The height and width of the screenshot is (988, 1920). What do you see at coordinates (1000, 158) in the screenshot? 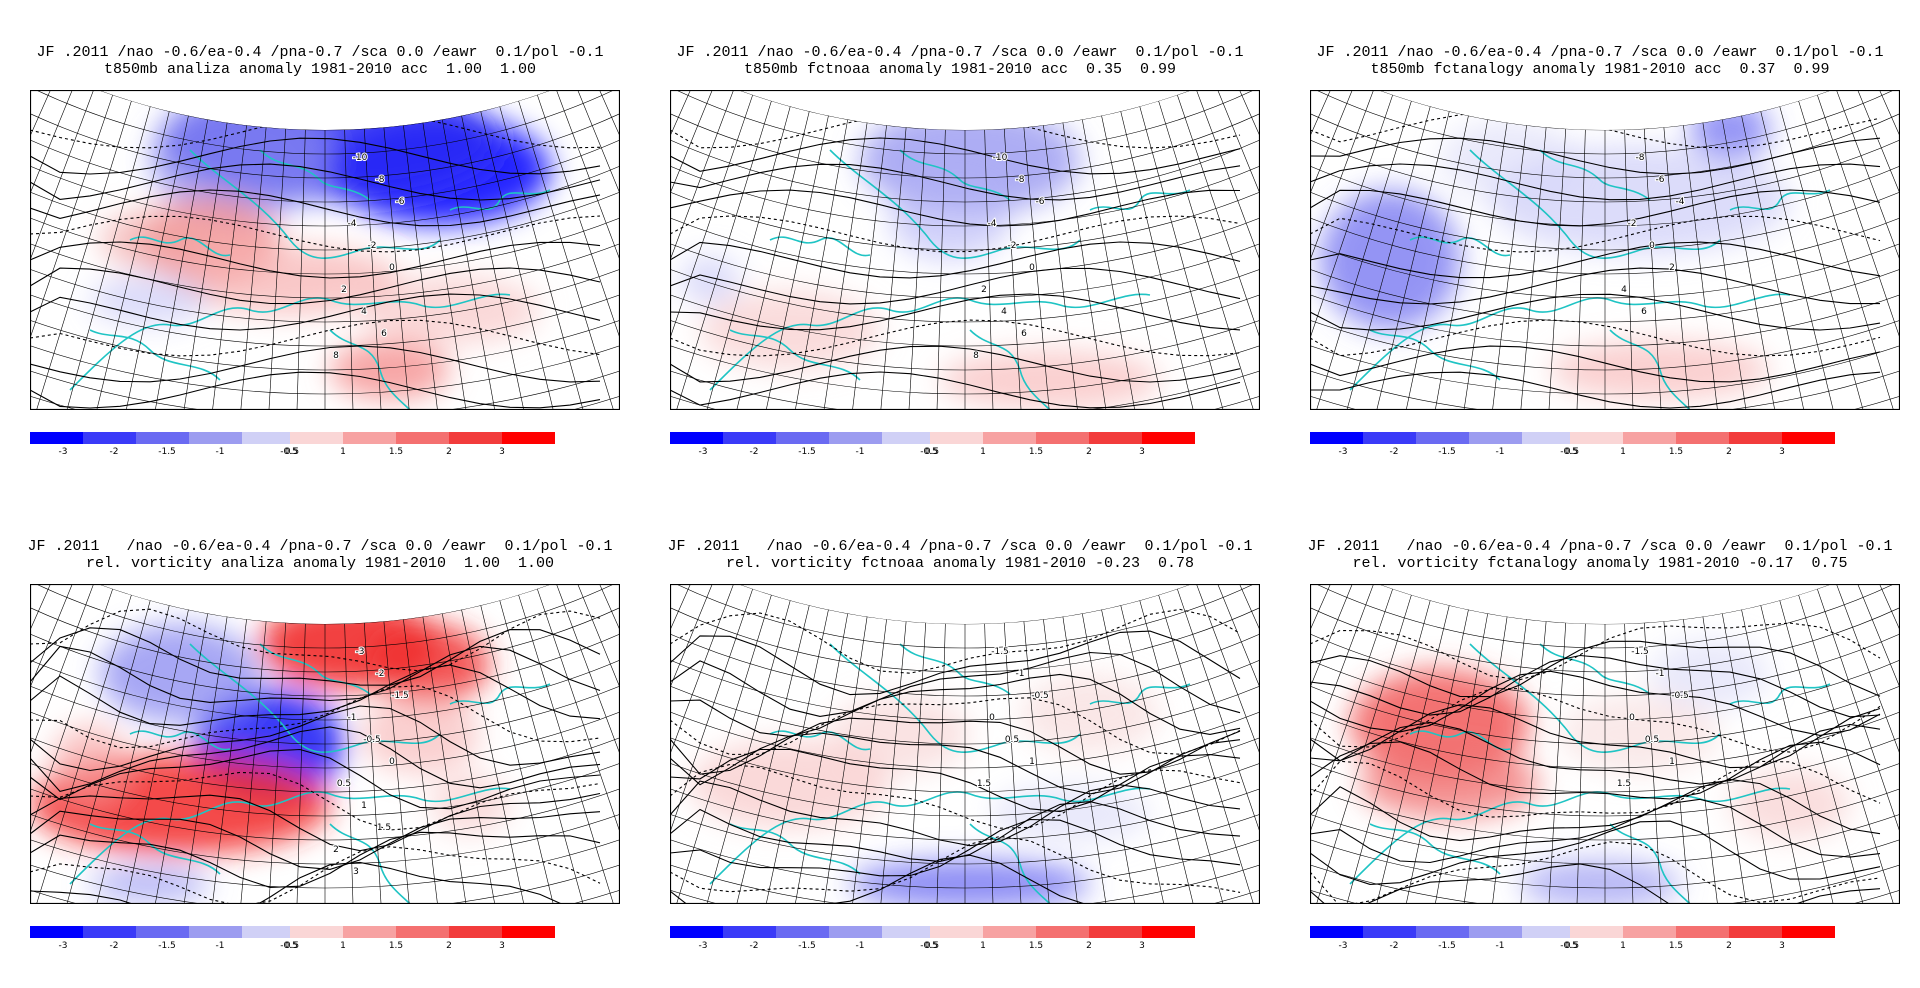
I see `contour-label: -10` at bounding box center [1000, 158].